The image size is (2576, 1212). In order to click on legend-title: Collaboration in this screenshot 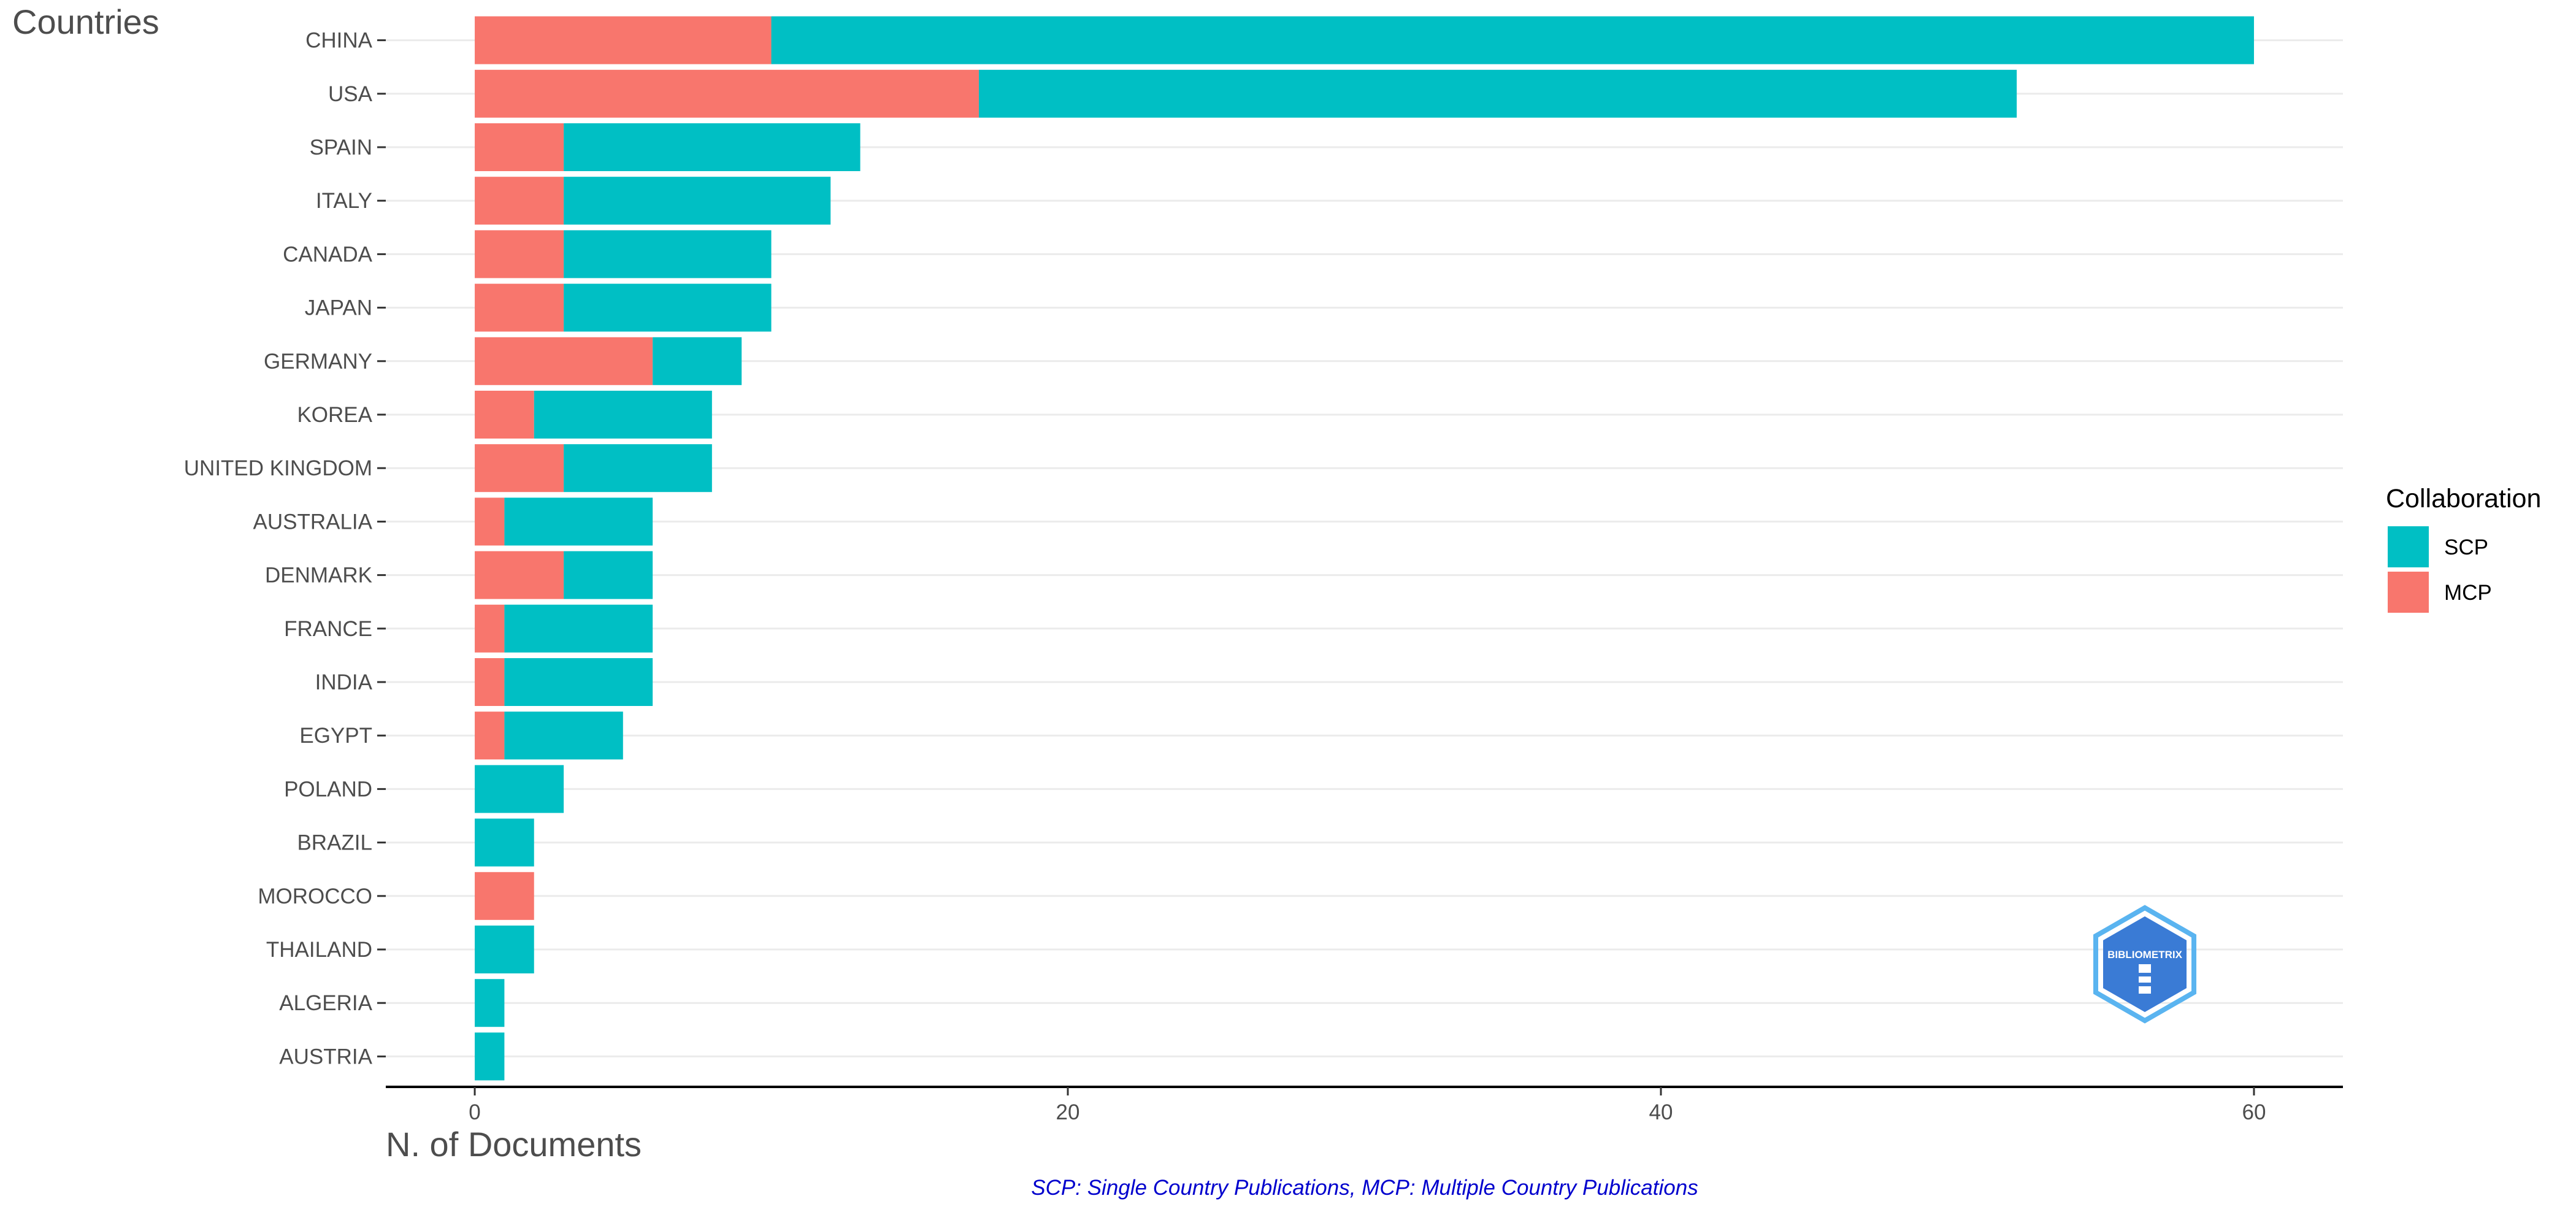, I will do `click(2463, 498)`.